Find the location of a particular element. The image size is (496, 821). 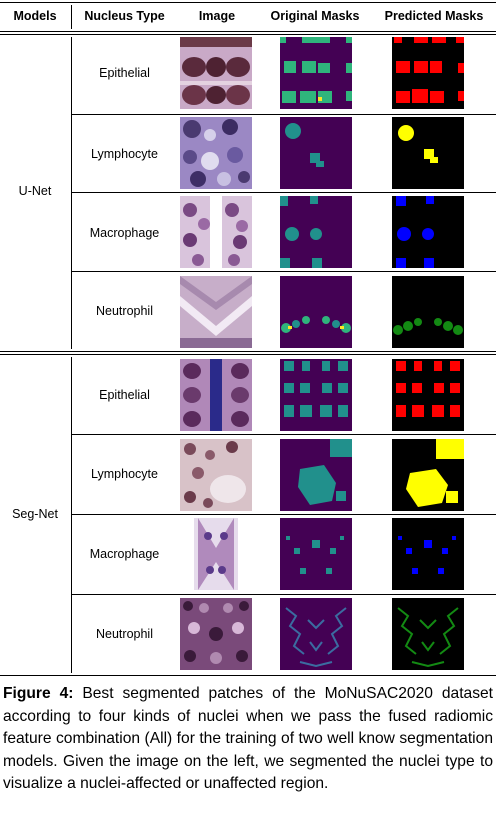

column-separator-segnet is located at coordinates (71, 515).